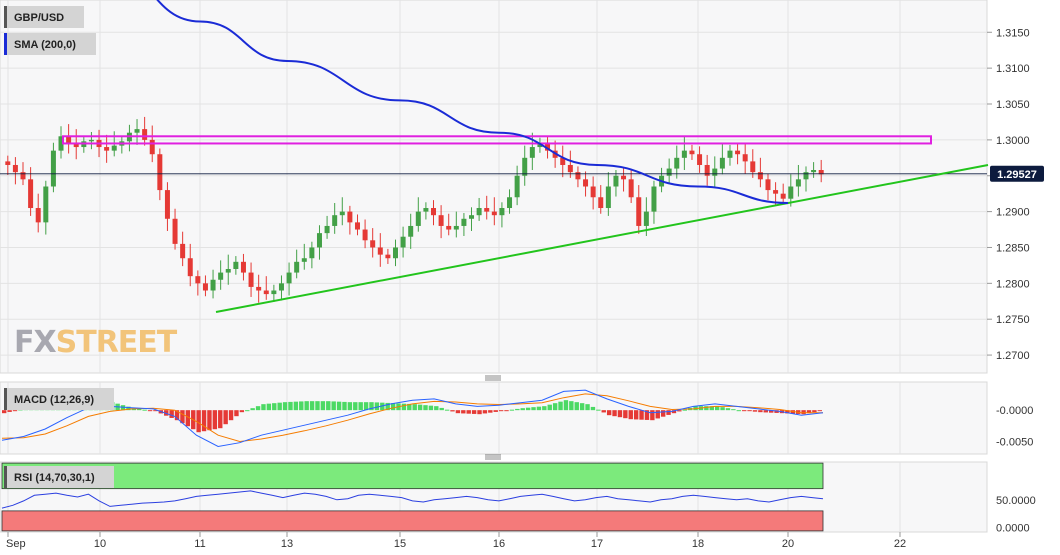  What do you see at coordinates (1014, 442) in the screenshot?
I see `macd-y-tick-label: -0.0050` at bounding box center [1014, 442].